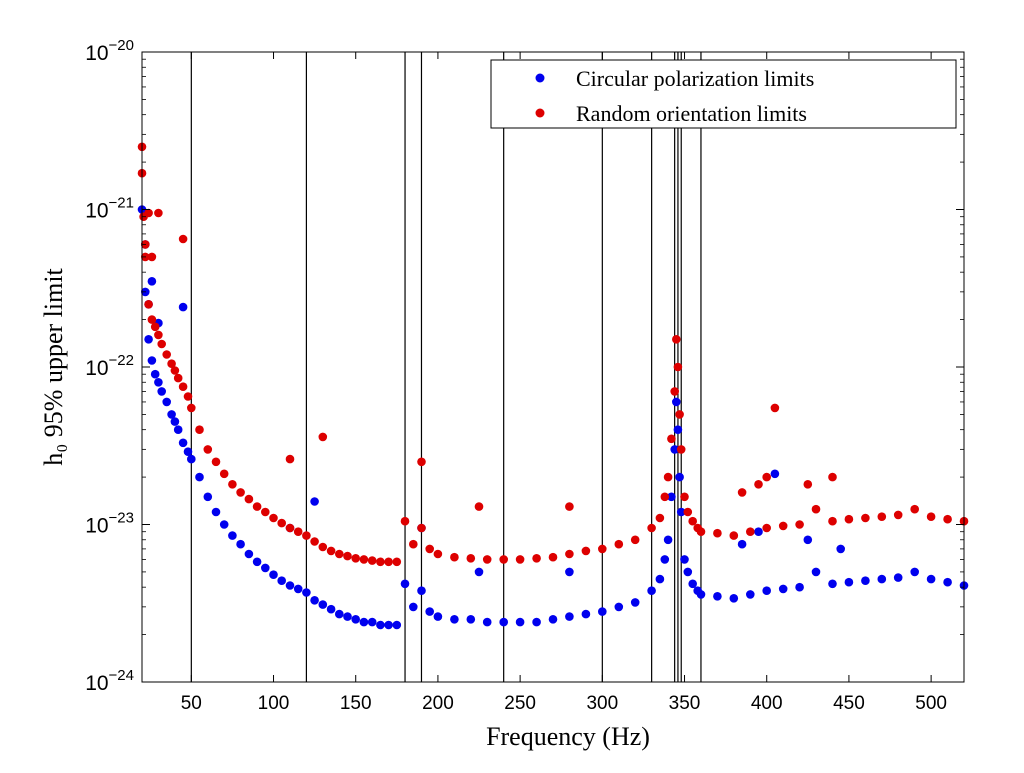  I want to click on legend-label-random: Random orientation limits, so click(691, 113).